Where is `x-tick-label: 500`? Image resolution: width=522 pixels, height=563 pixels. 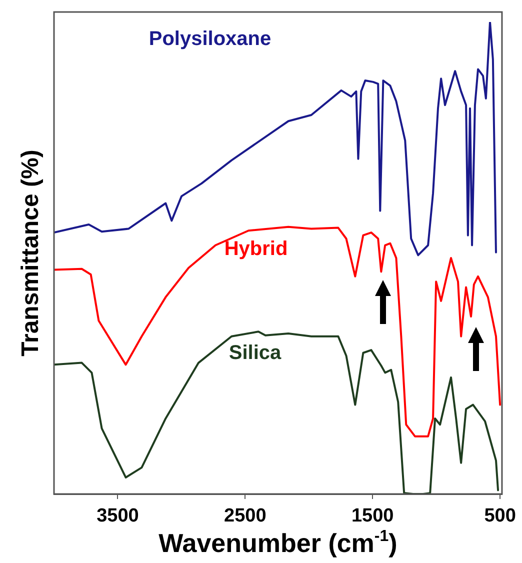
x-tick-label: 500 is located at coordinates (500, 516).